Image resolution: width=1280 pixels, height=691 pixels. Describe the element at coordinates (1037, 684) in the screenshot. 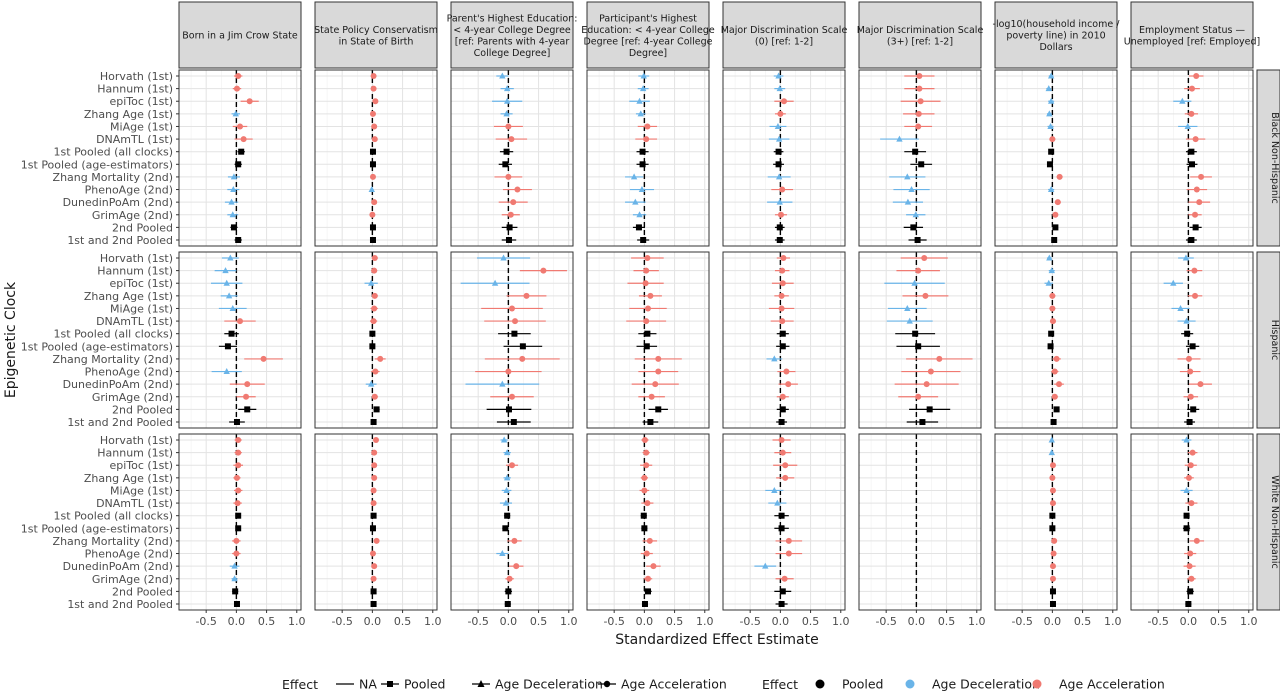

I see `legend-color-key` at that location.